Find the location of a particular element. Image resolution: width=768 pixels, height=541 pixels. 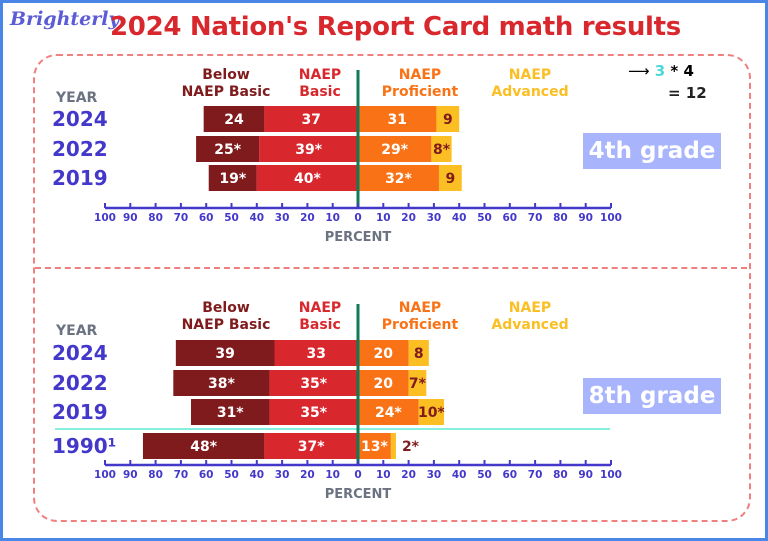

bar-label: 32* is located at coordinates (398, 179).